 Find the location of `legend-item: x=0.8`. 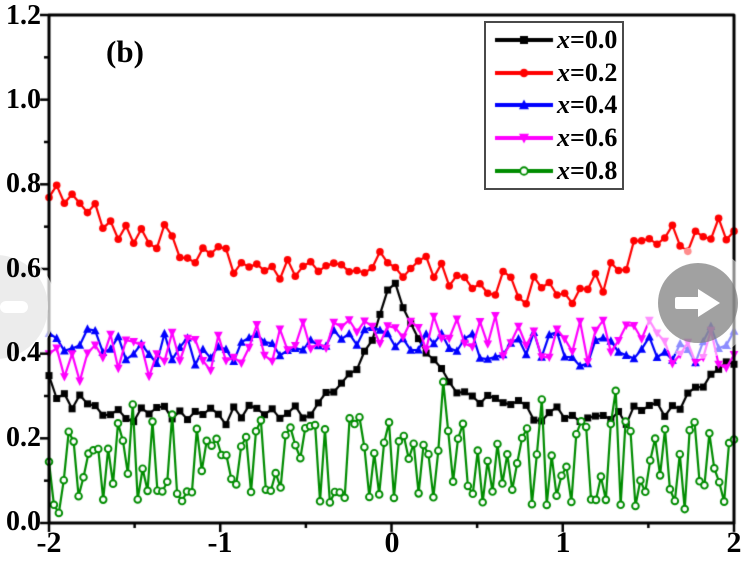

legend-item: x=0.8 is located at coordinates (554, 171).